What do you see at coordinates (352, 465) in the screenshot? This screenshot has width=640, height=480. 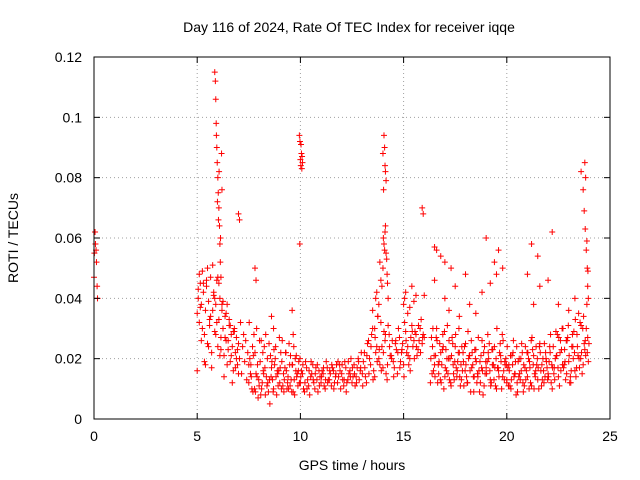 I see `x-axis-label: GPS time / hours` at bounding box center [352, 465].